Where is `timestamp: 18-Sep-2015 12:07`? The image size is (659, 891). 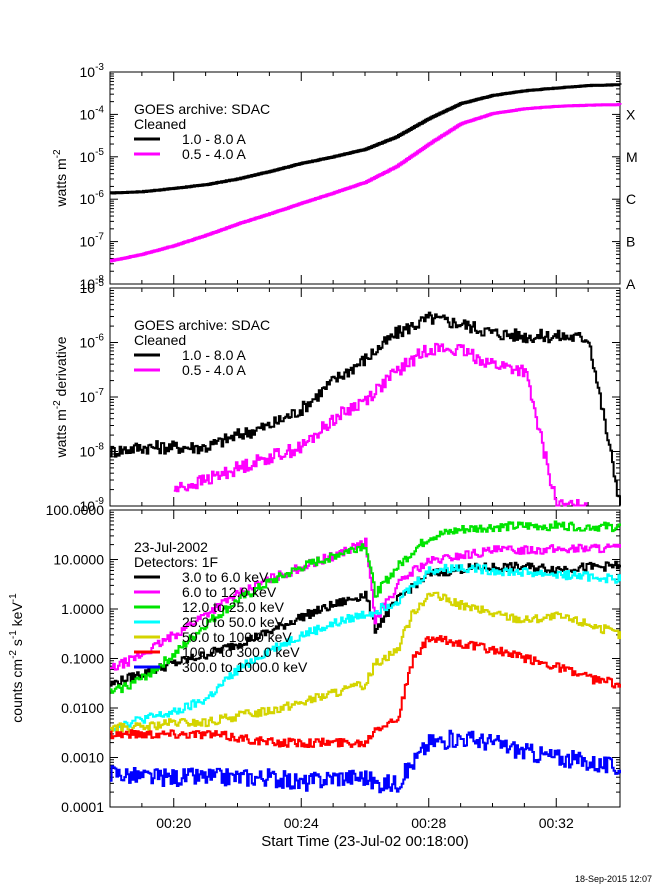 timestamp: 18-Sep-2015 12:07 is located at coordinates (613, 879).